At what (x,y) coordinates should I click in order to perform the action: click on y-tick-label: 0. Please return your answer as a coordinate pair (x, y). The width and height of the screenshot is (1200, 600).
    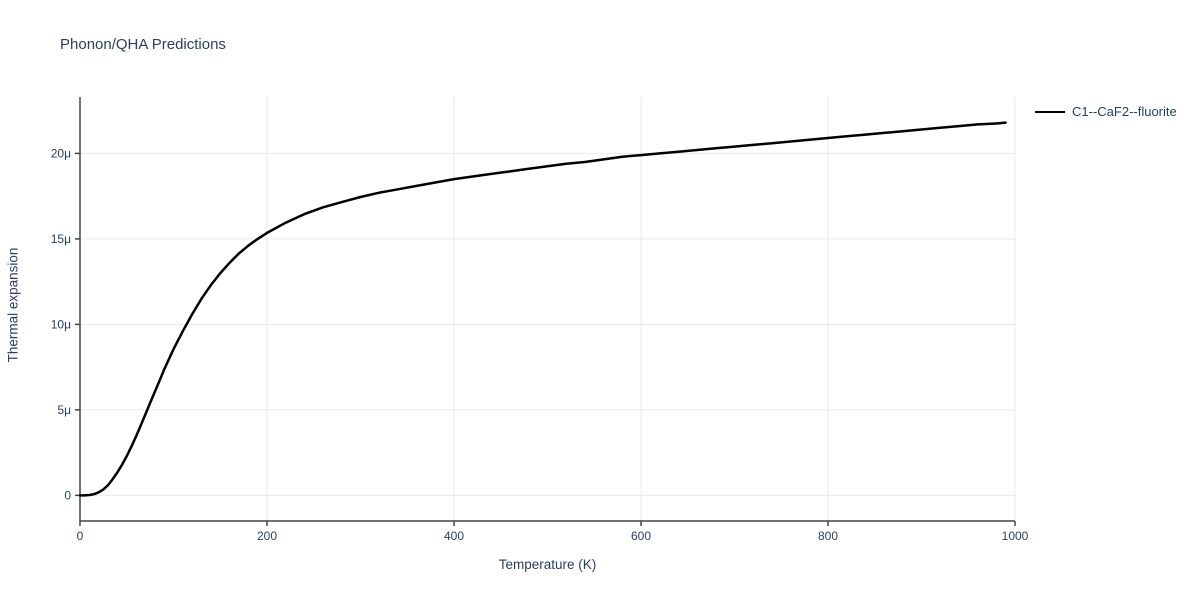
    Looking at the image, I should click on (67, 495).